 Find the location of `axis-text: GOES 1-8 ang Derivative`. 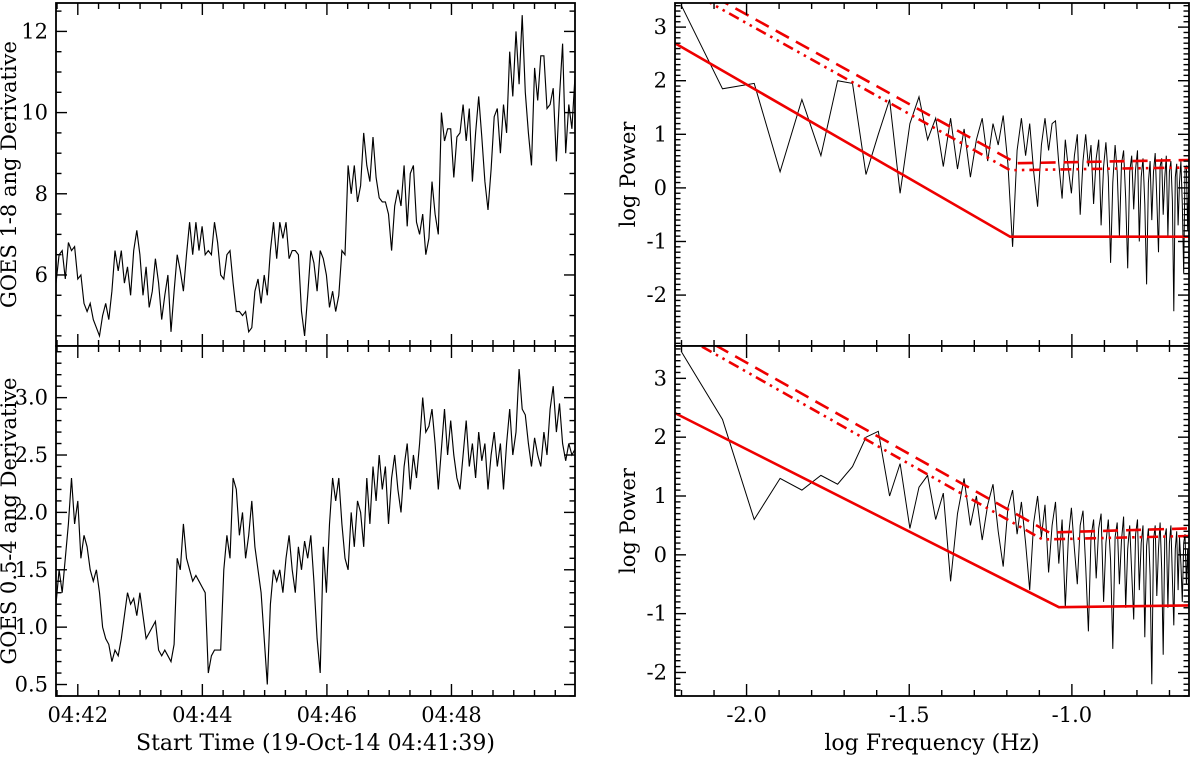

axis-text: GOES 1-8 ang Derivative is located at coordinates (10, 174).